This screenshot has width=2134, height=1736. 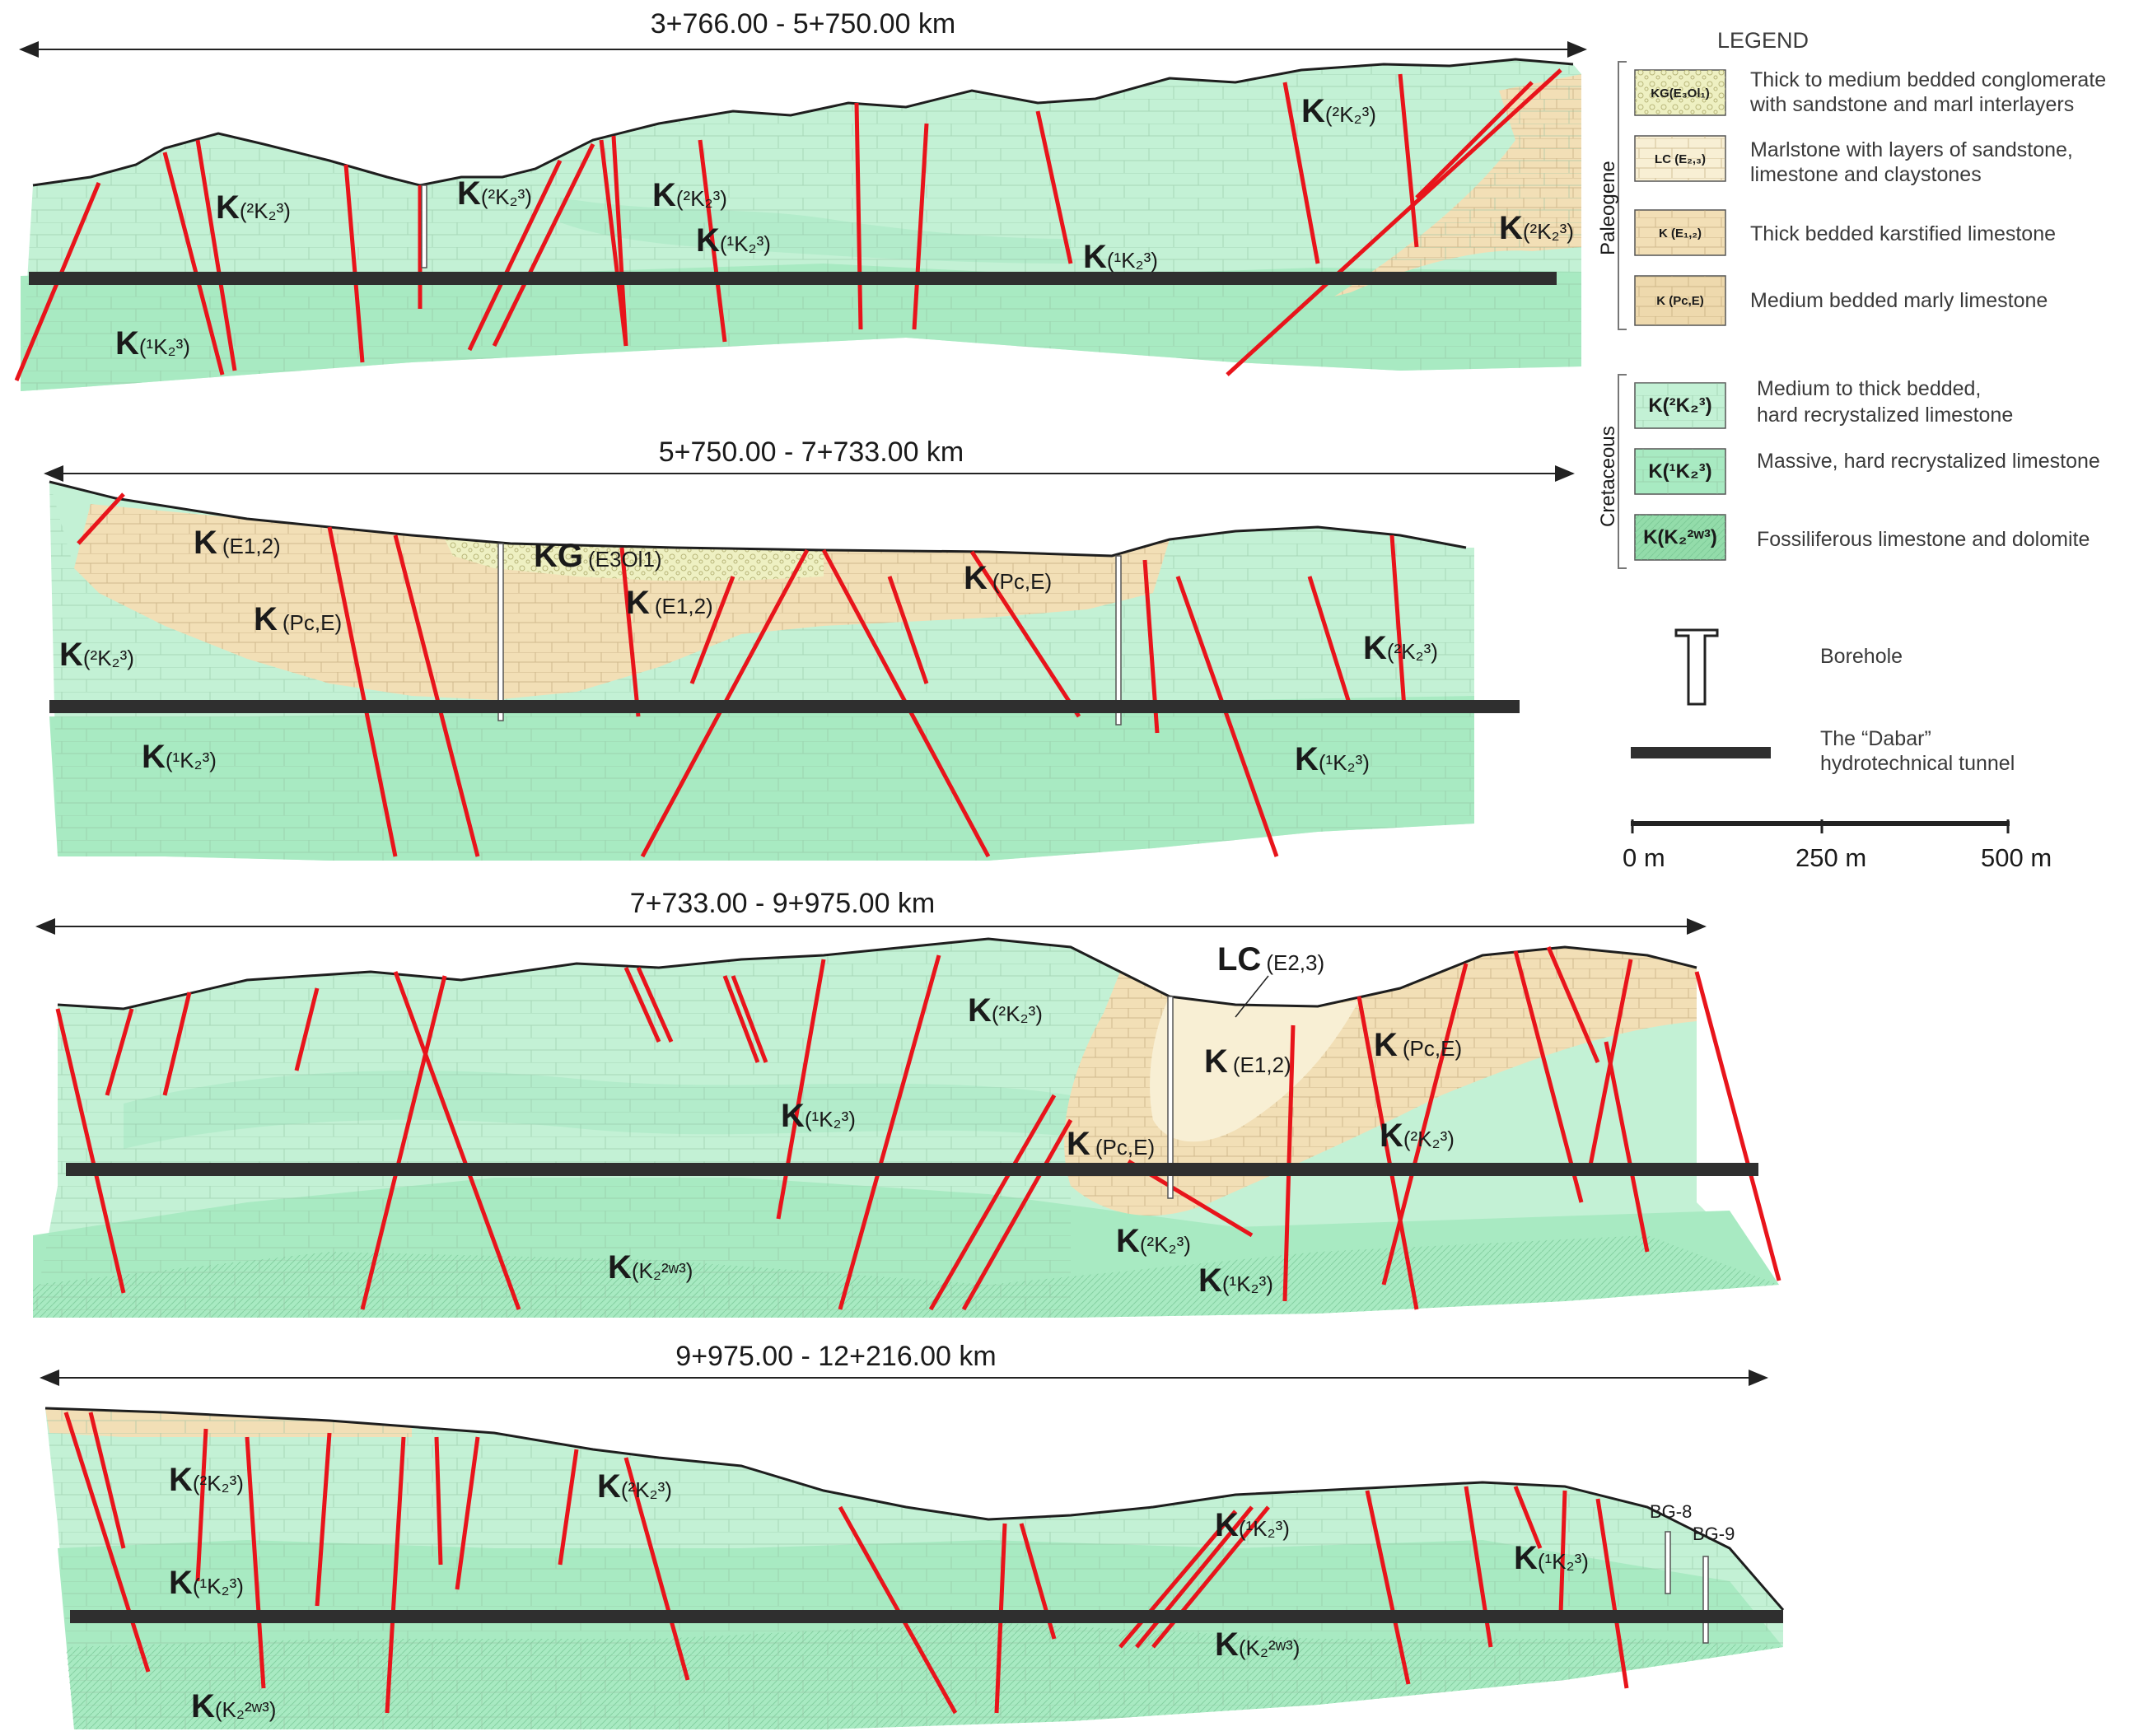 I want to click on legend-code: K (E₁,₂), so click(x=1680, y=233).